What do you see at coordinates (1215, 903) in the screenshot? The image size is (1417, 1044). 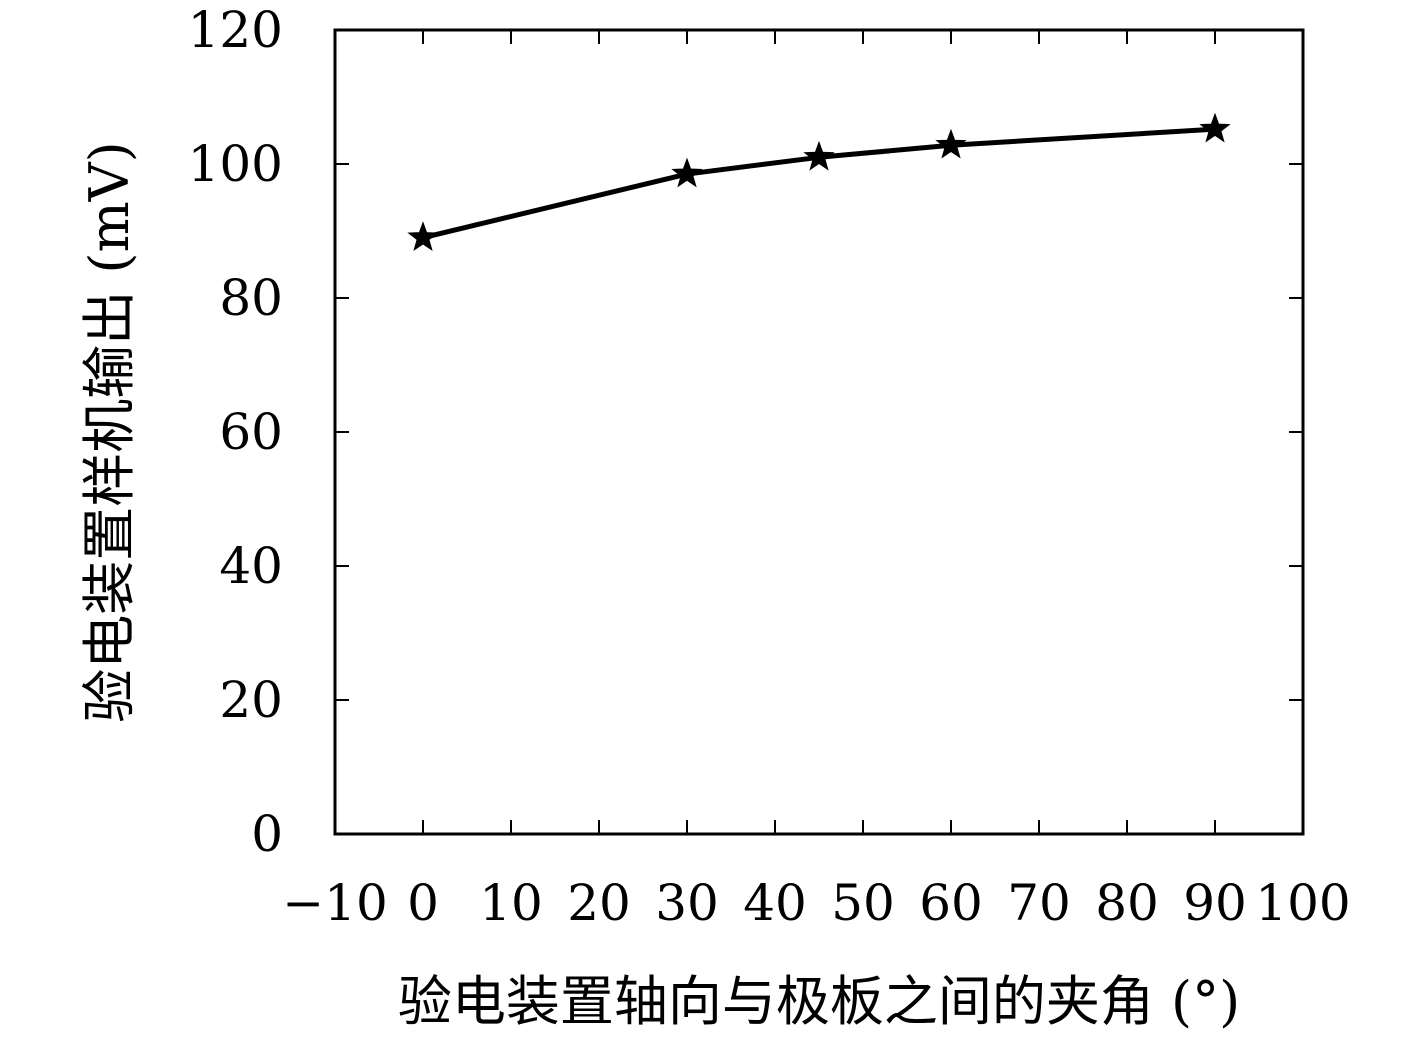 I see `x-tick-label: 90` at bounding box center [1215, 903].